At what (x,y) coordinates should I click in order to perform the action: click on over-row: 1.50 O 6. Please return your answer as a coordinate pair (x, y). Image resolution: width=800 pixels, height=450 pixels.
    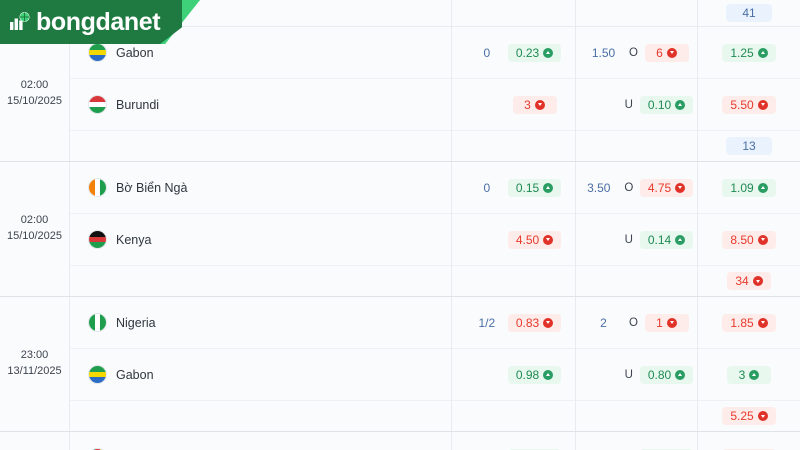
    Looking at the image, I should click on (636, 53).